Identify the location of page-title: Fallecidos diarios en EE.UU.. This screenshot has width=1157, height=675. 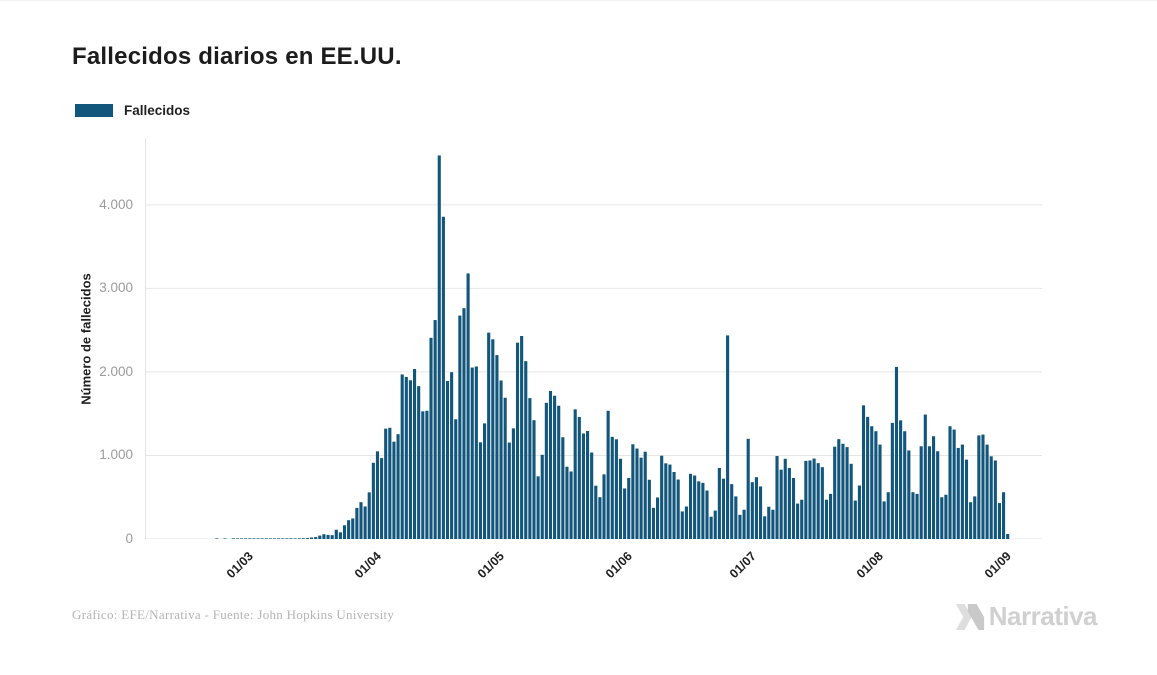
(237, 56).